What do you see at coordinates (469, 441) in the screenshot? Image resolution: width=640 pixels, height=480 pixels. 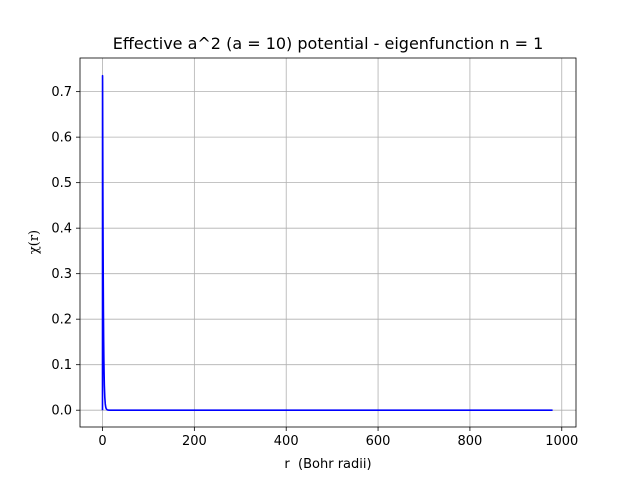 I see `x-tick-label: 800` at bounding box center [469, 441].